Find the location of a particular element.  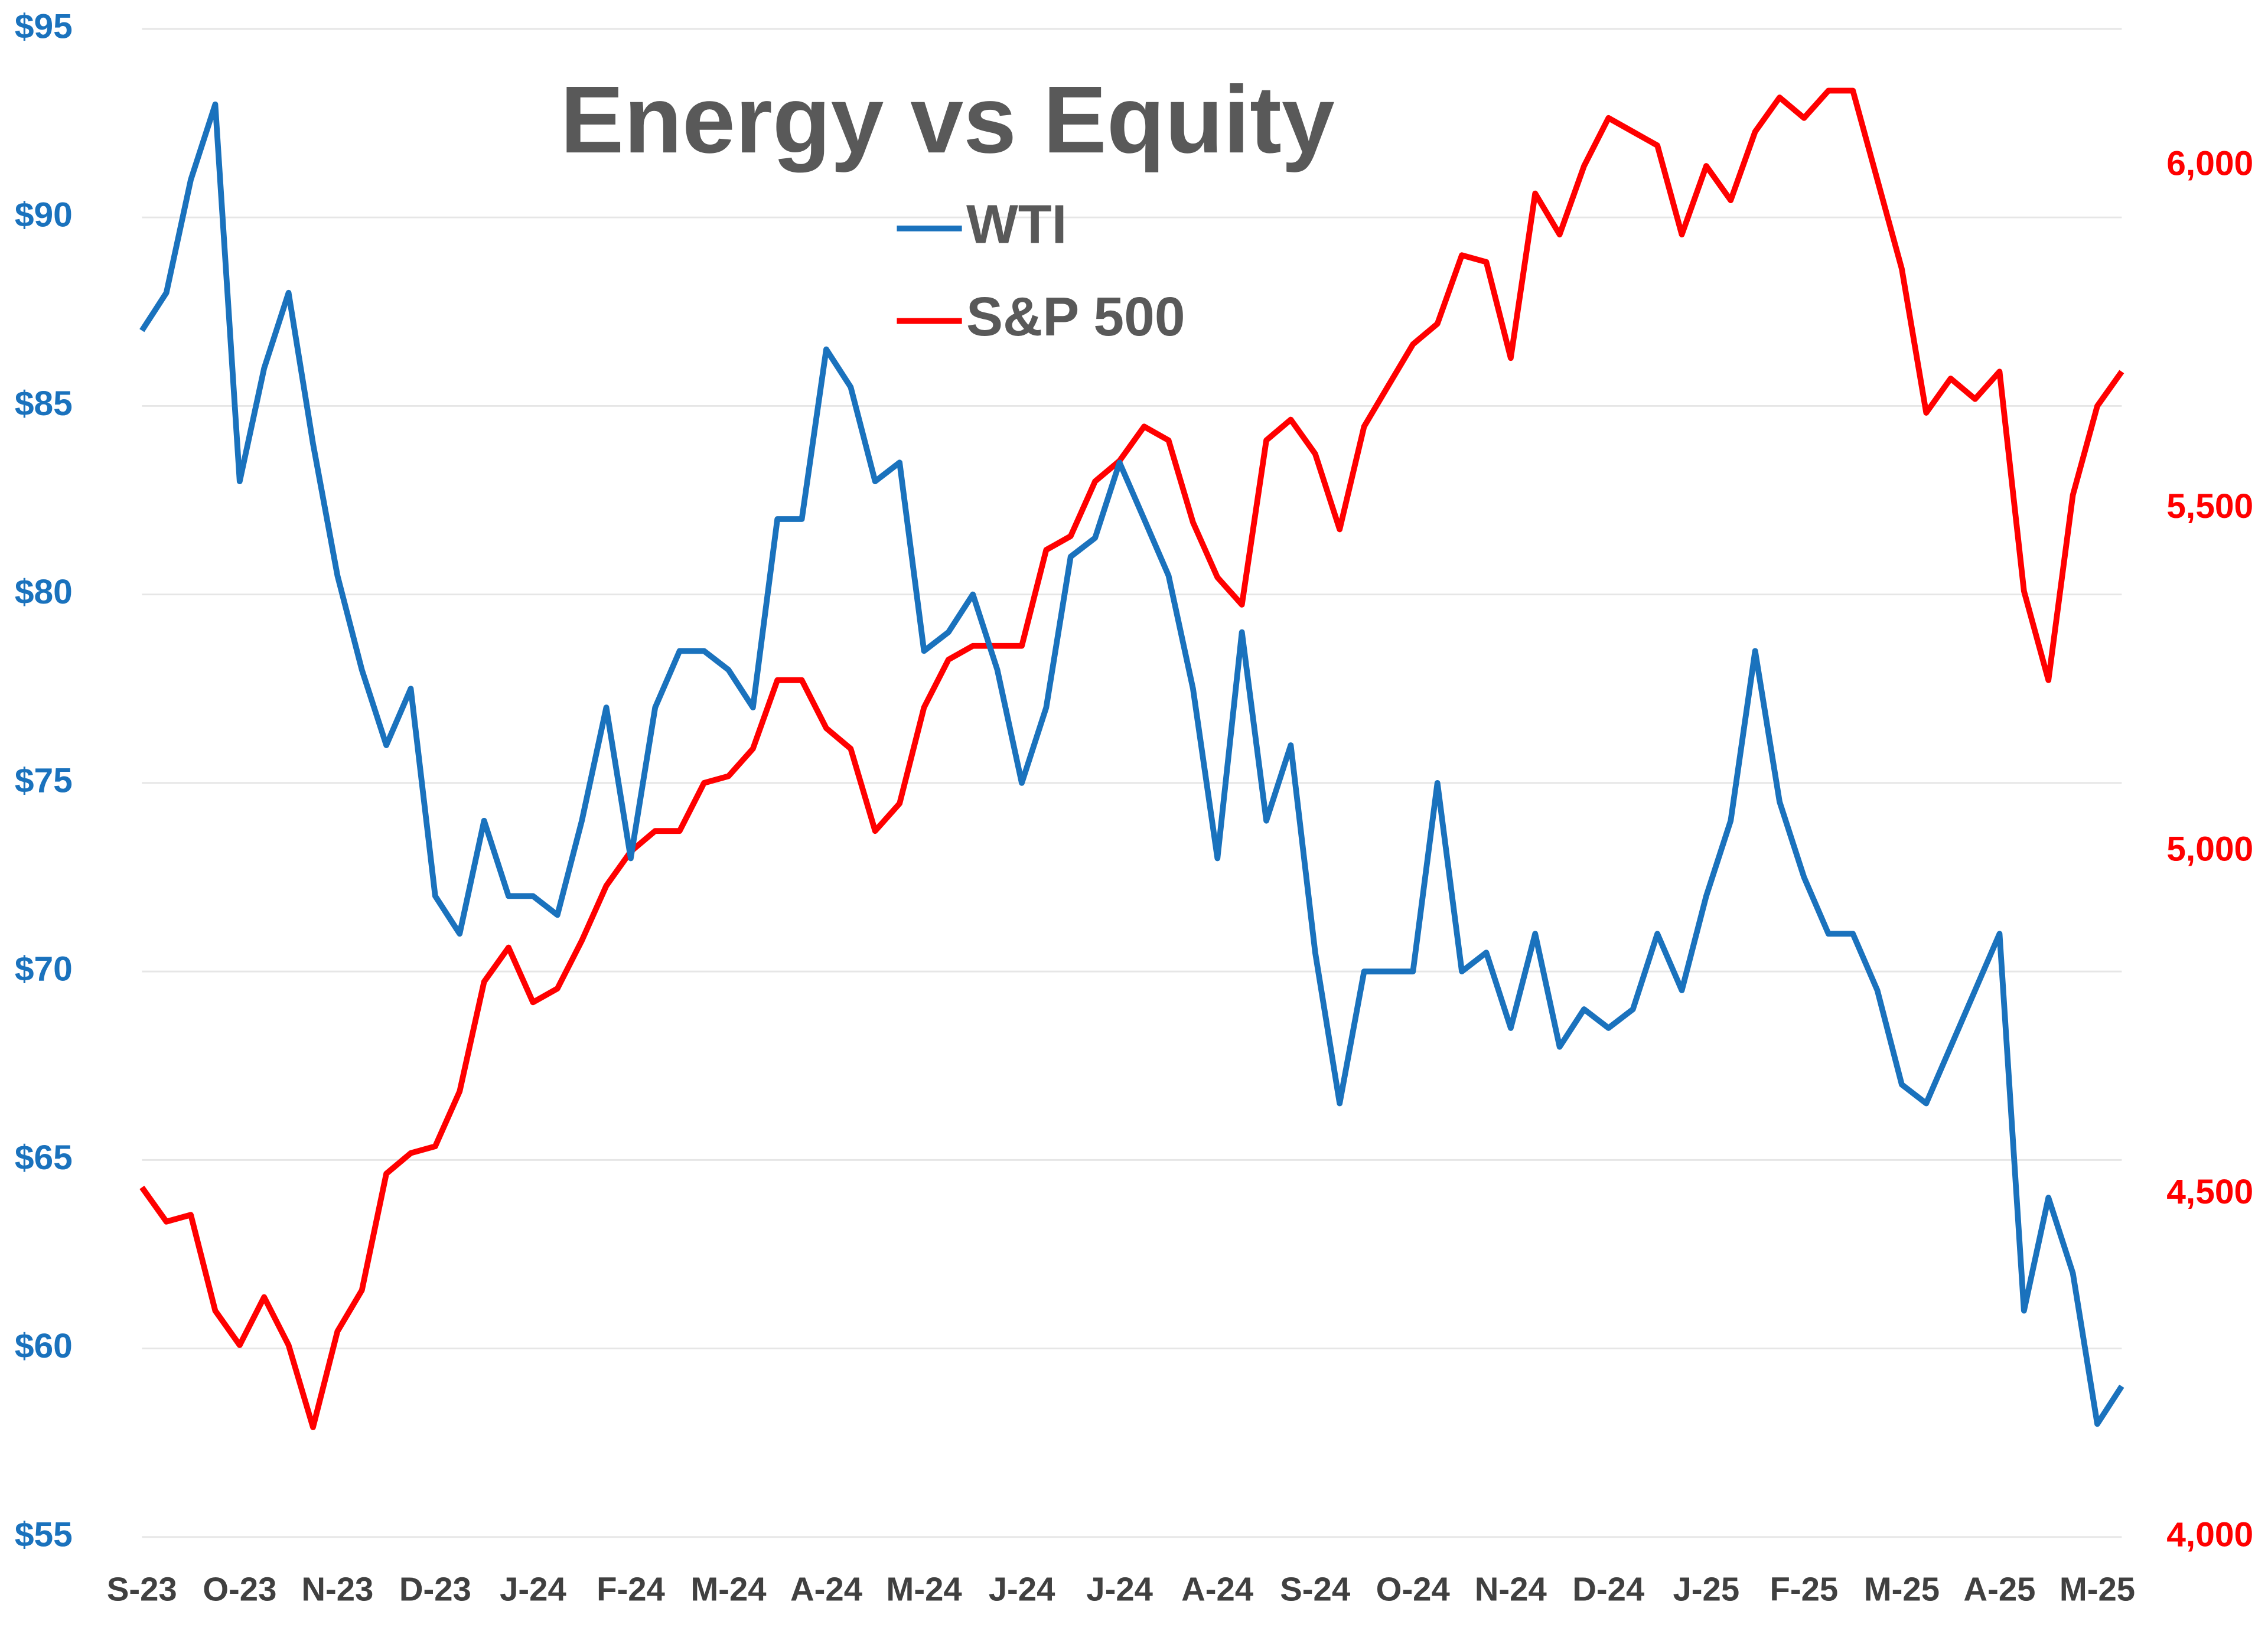

y-tick-label: $95 is located at coordinates (44, 26).